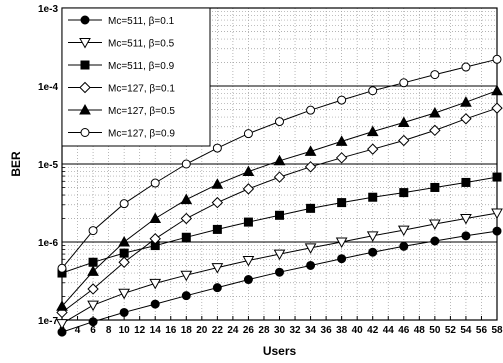  Describe the element at coordinates (389, 330) in the screenshot. I see `x-tick-label: 44` at that location.